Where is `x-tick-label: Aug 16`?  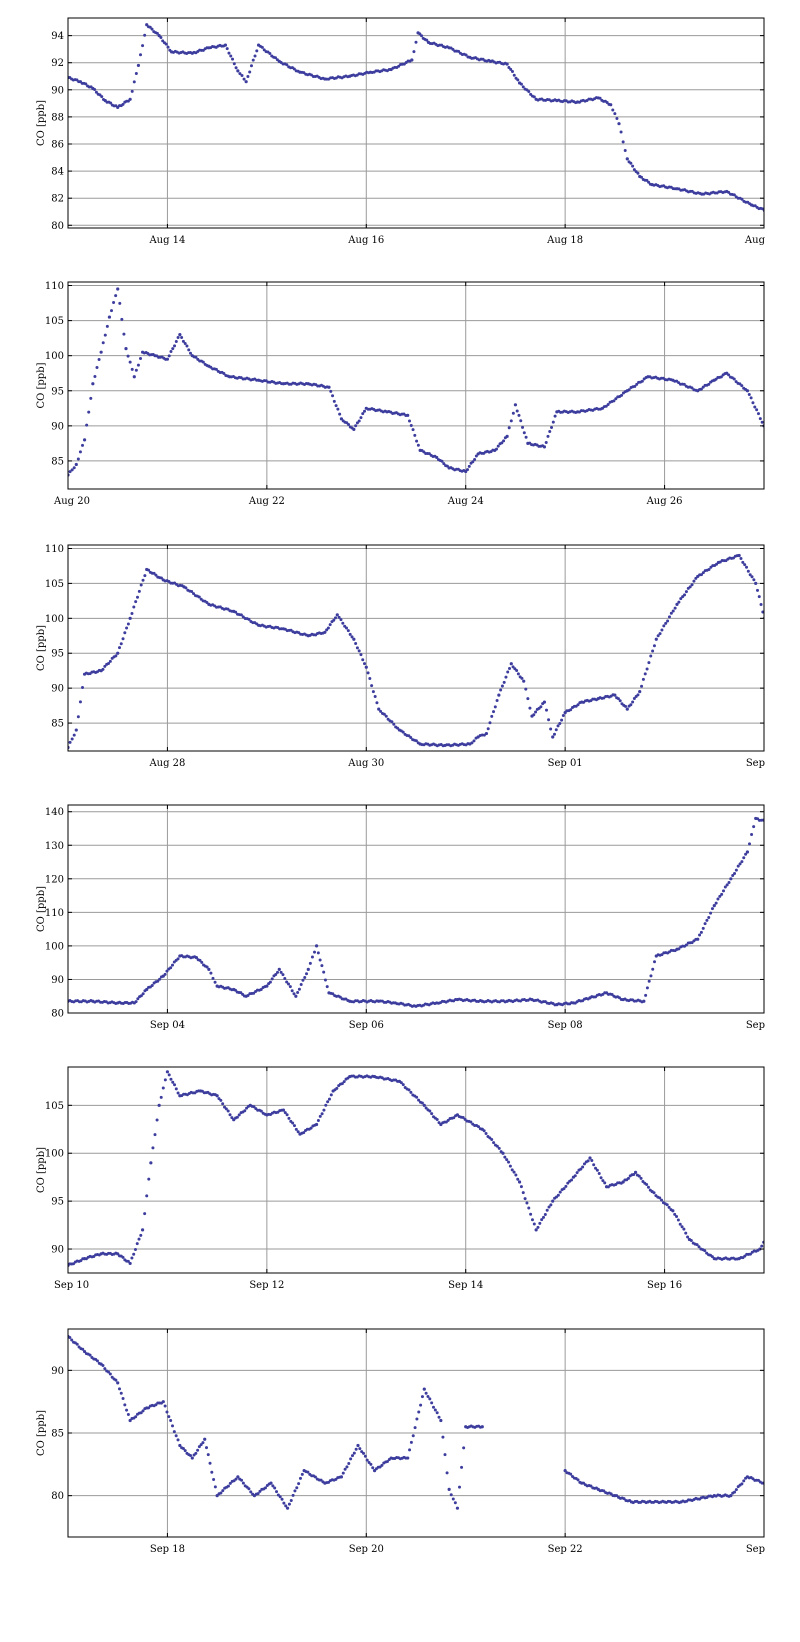 x-tick-label: Aug 16 is located at coordinates (365, 240).